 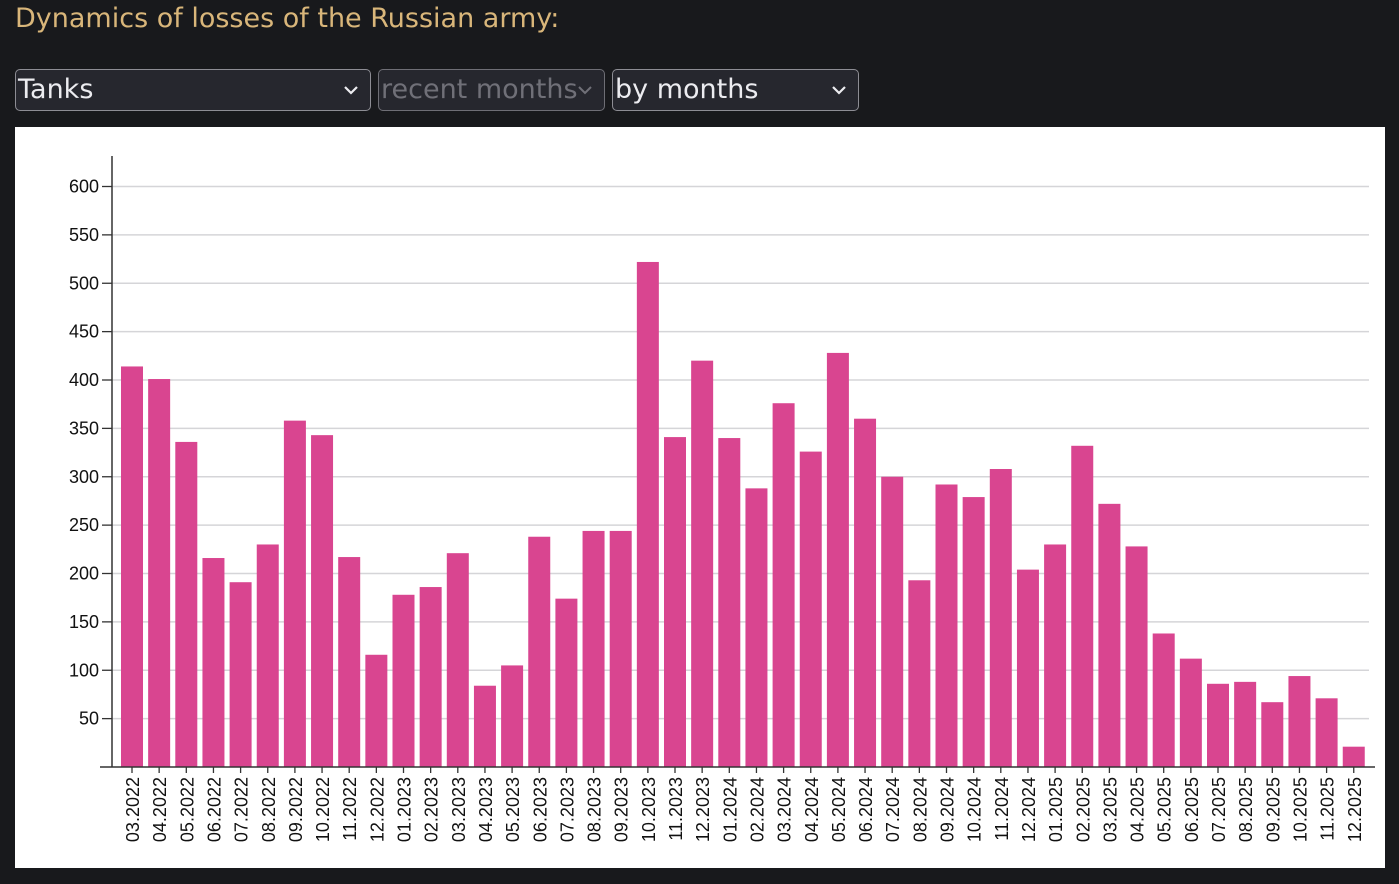 What do you see at coordinates (1190, 712) in the screenshot?
I see `bar-06.2025` at bounding box center [1190, 712].